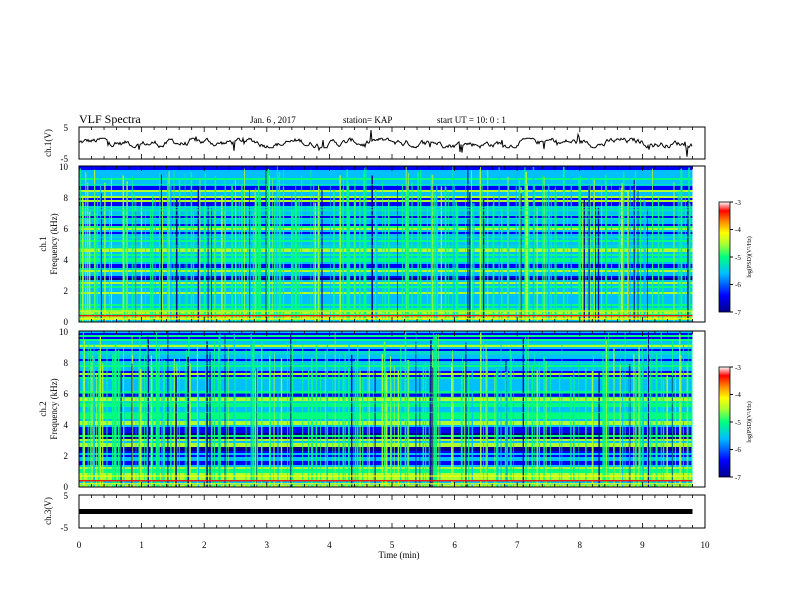 The image size is (792, 612). What do you see at coordinates (329, 545) in the screenshot?
I see `x-tick-label: 4` at bounding box center [329, 545].